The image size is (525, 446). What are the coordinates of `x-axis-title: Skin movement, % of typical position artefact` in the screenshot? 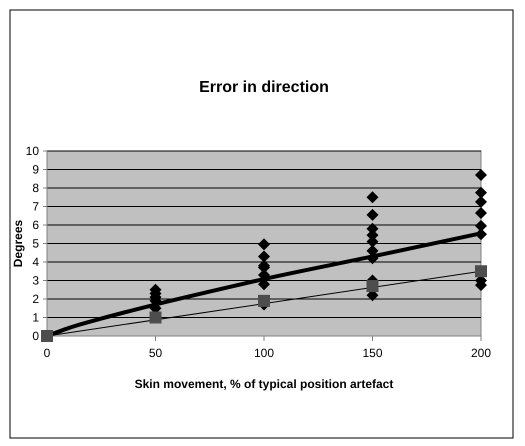 It's located at (264, 384).